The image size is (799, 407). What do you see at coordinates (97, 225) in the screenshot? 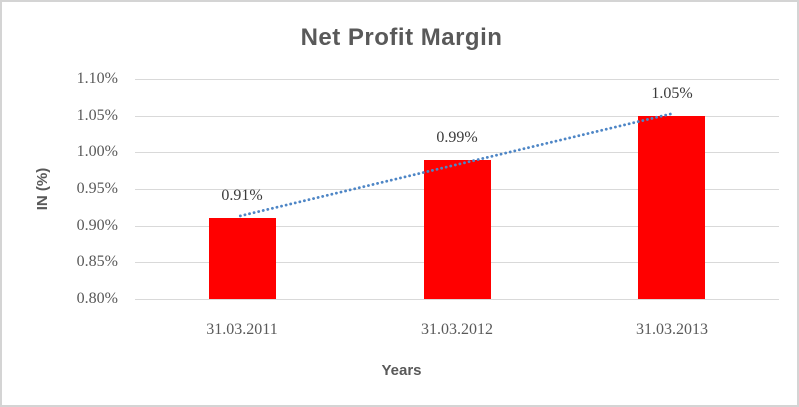
I see `y-tick-label: 0.90%` at bounding box center [97, 225].